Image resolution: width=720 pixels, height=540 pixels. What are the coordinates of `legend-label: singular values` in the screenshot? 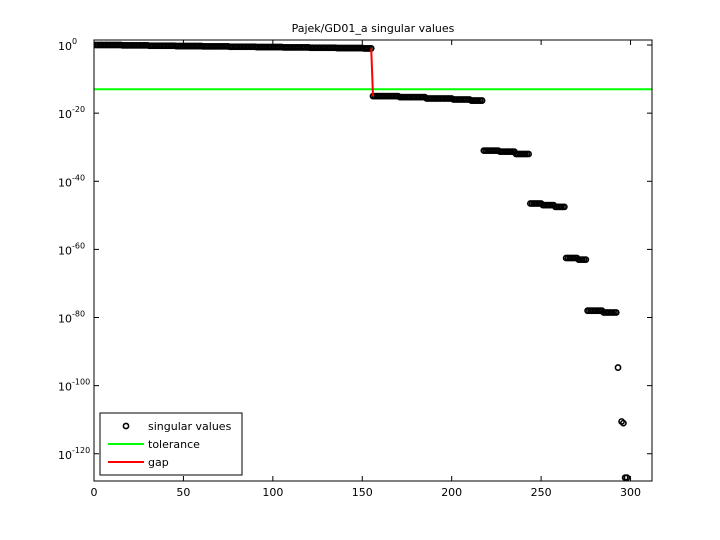 It's located at (190, 426).